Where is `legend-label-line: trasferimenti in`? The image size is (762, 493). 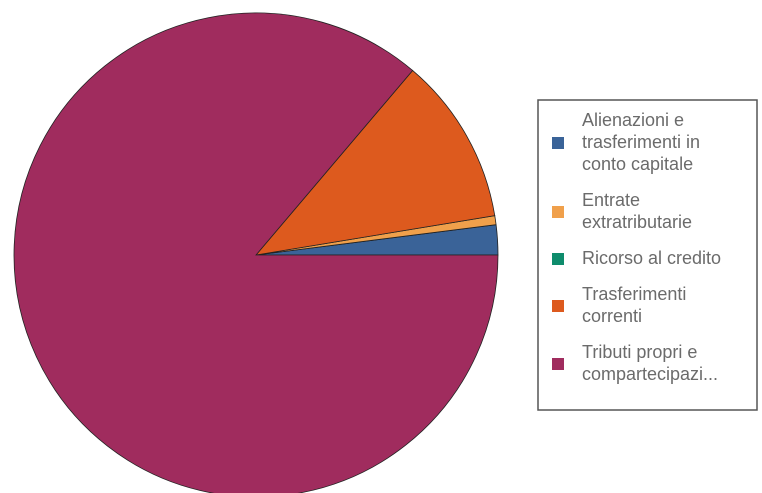 legend-label-line: trasferimenti in is located at coordinates (641, 142).